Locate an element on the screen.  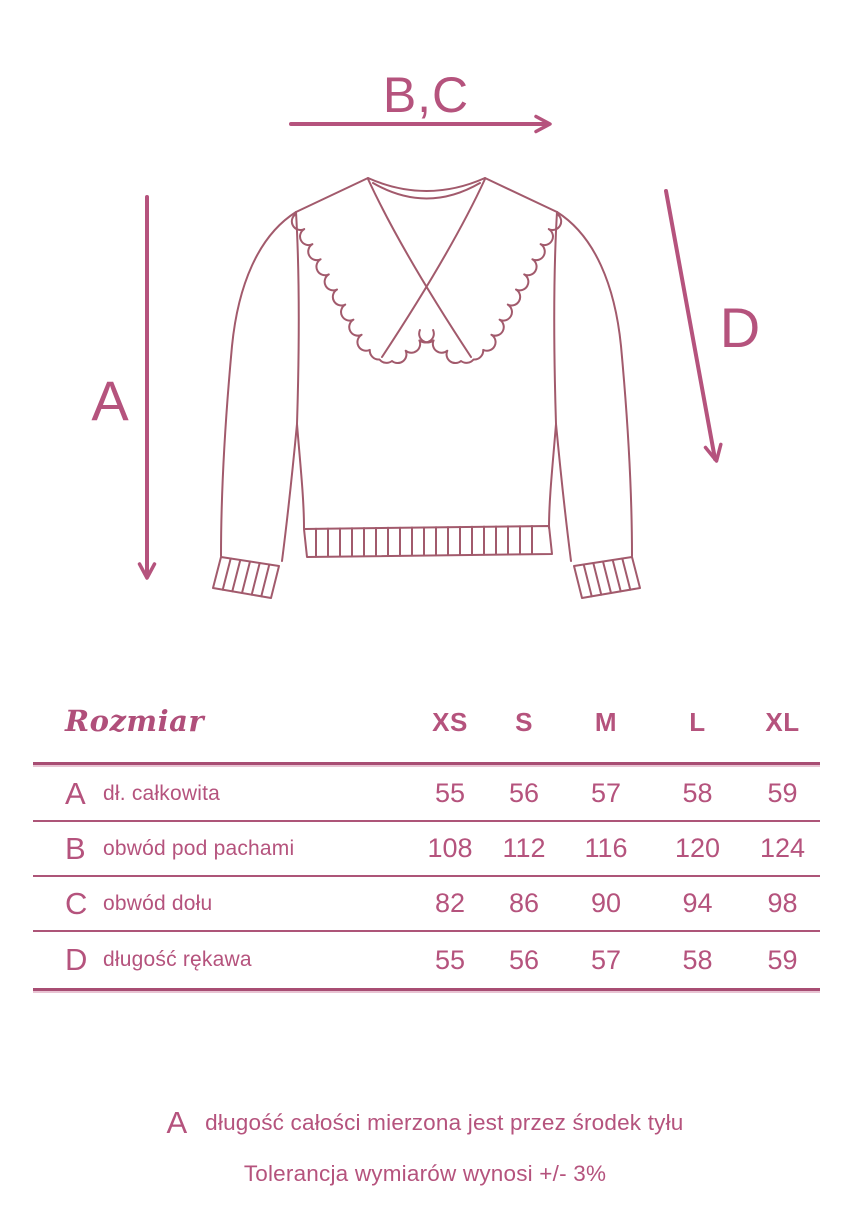
sleeve-measure-label: D is located at coordinates (740, 327).